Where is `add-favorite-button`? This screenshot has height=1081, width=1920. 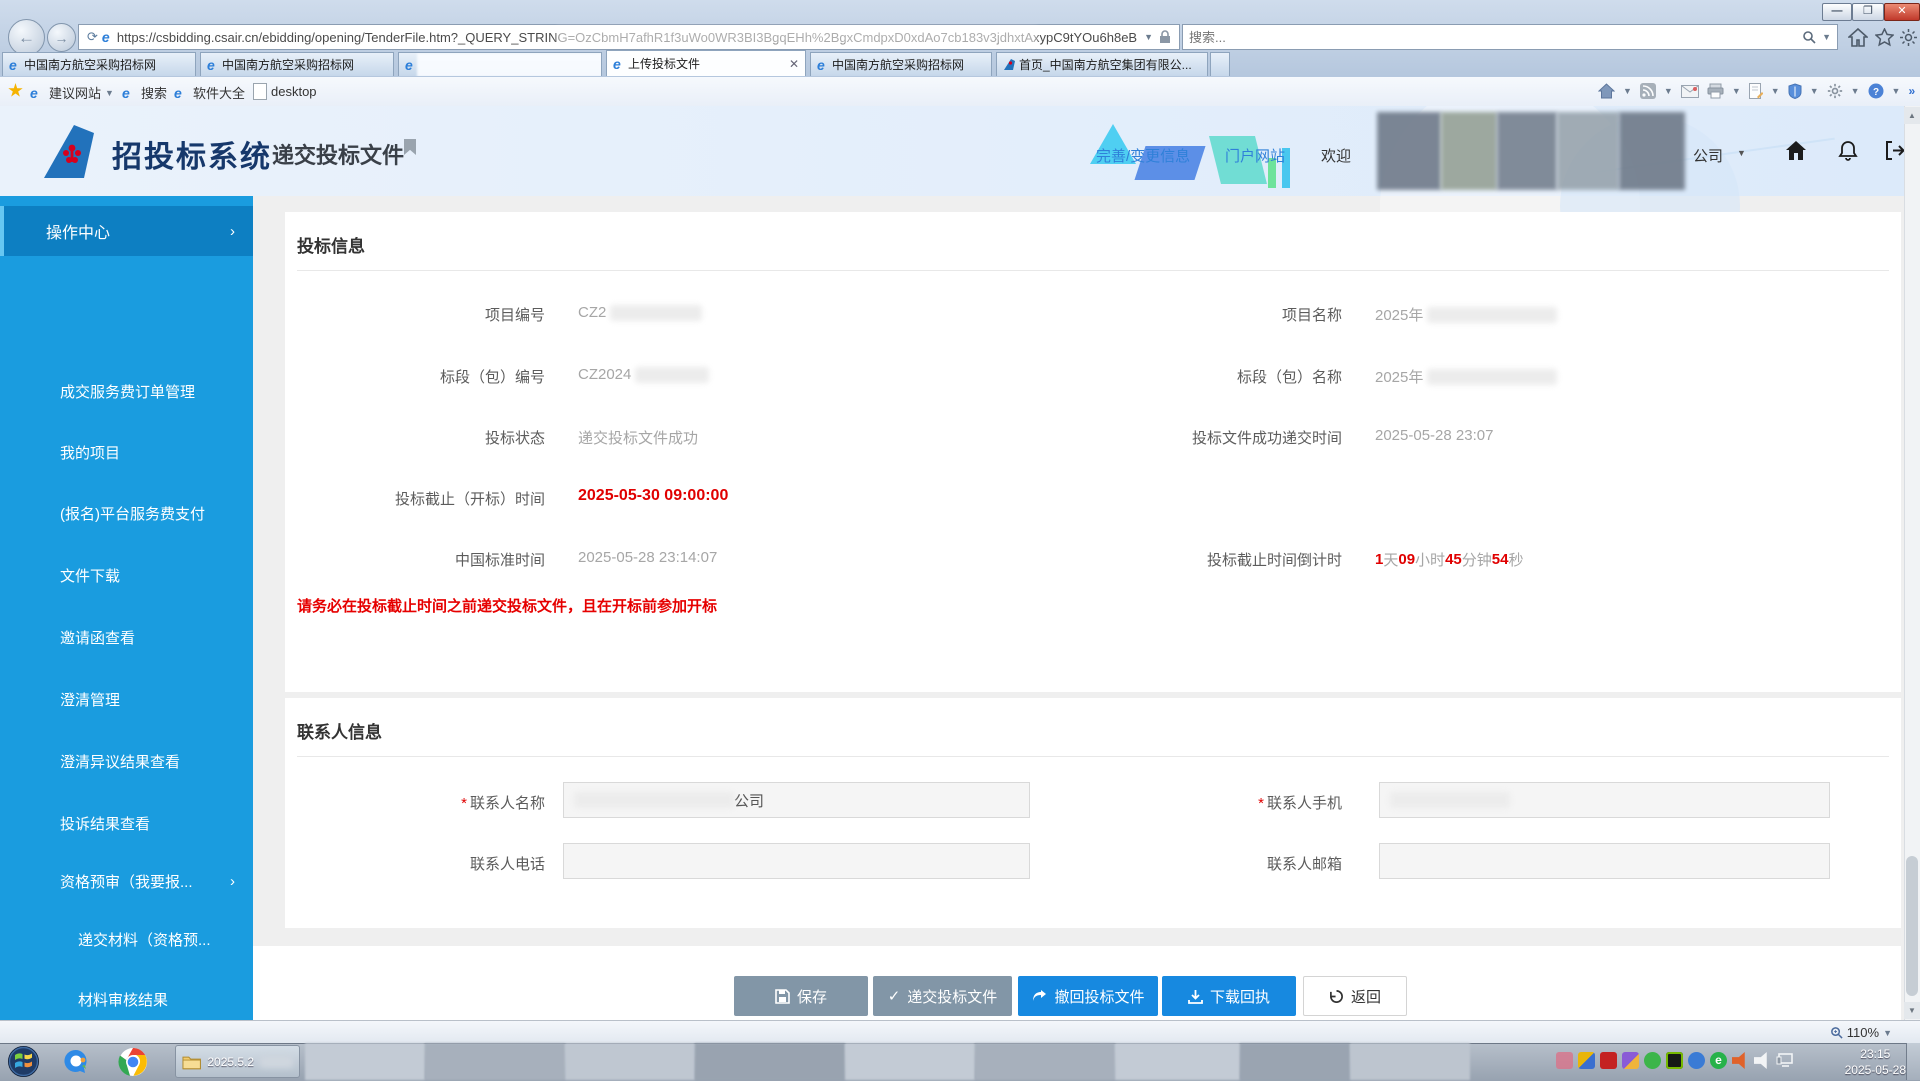 add-favorite-button is located at coordinates (15, 90).